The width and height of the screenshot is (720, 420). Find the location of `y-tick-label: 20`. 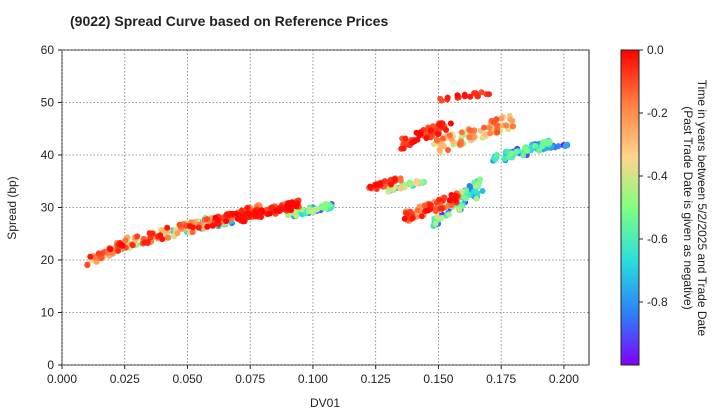

y-tick-label: 20 is located at coordinates (48, 260).